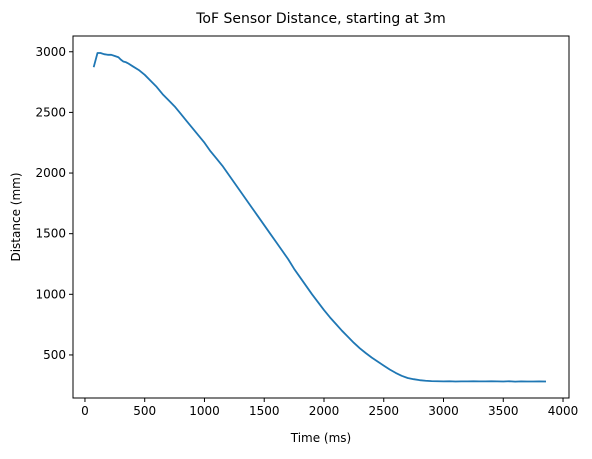 The height and width of the screenshot is (459, 592). I want to click on x-tick-label: 4000, so click(563, 411).